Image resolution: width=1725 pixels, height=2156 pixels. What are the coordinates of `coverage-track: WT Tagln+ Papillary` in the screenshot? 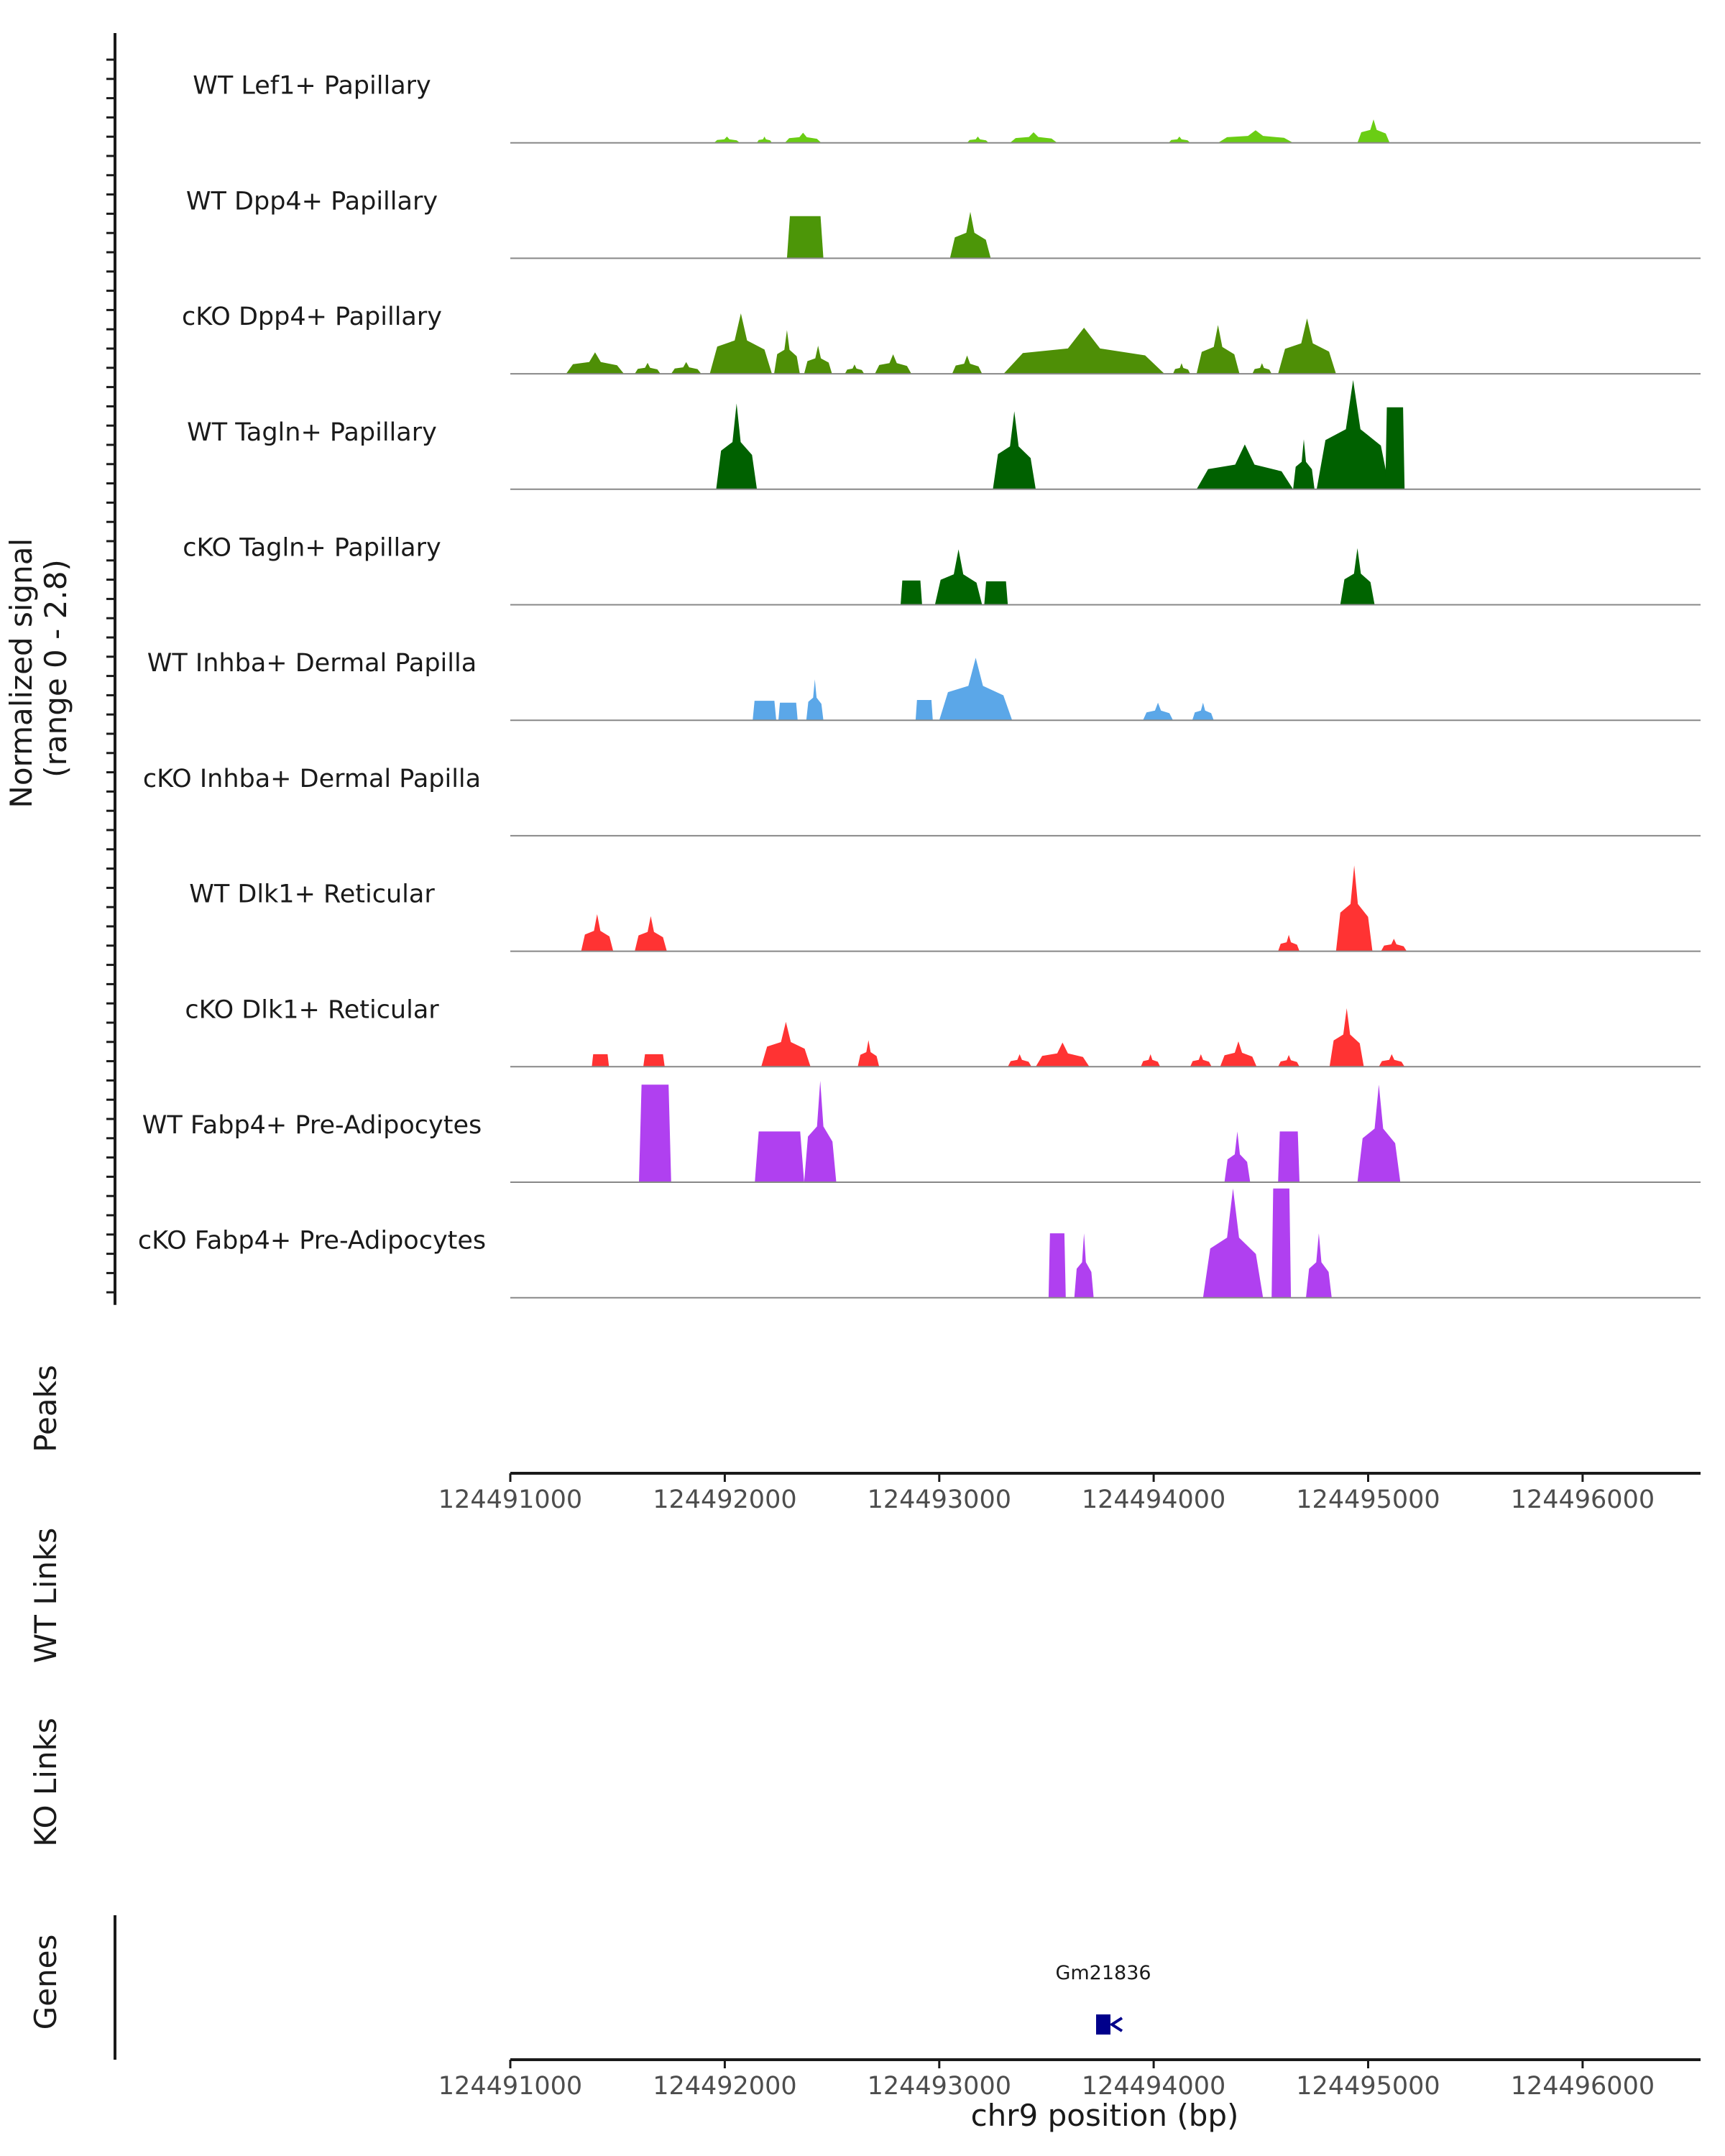 It's located at (944, 434).